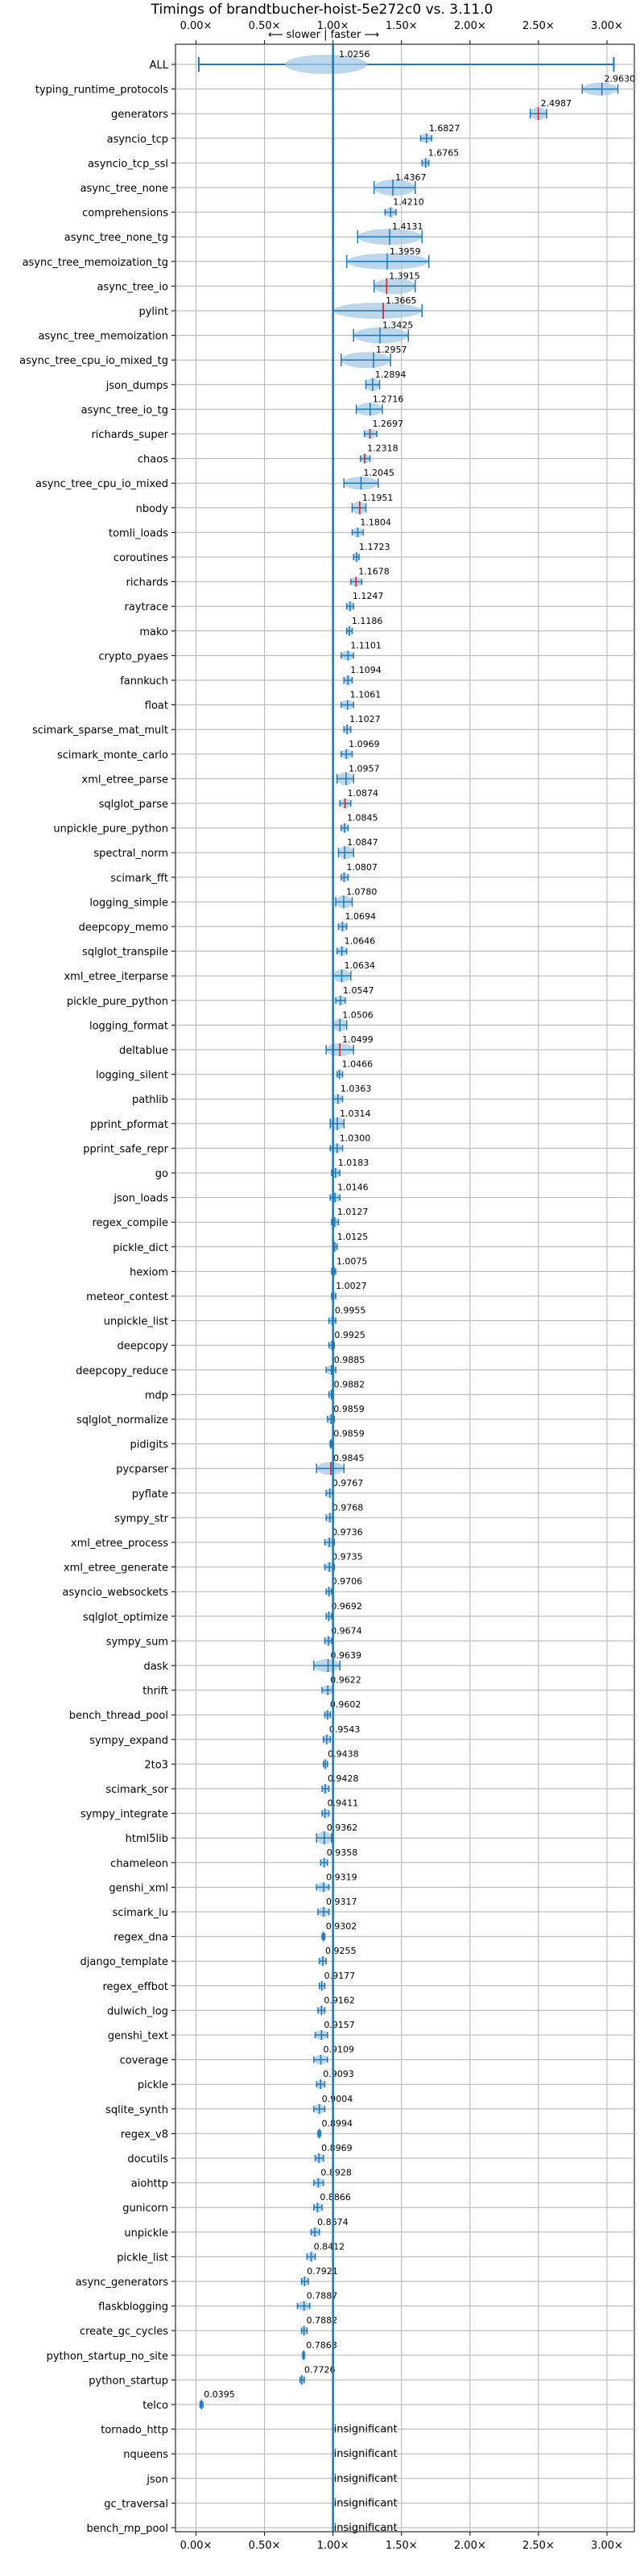  I want to click on benchmark-label: telco, so click(155, 2406).